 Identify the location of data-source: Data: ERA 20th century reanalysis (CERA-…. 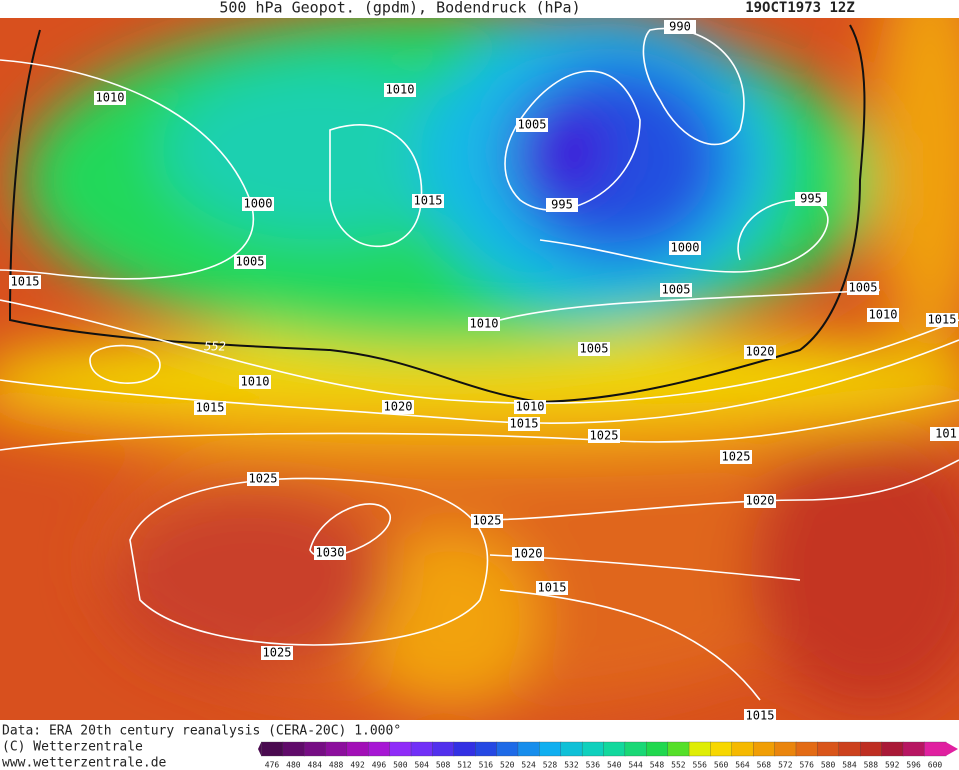
(201, 731).